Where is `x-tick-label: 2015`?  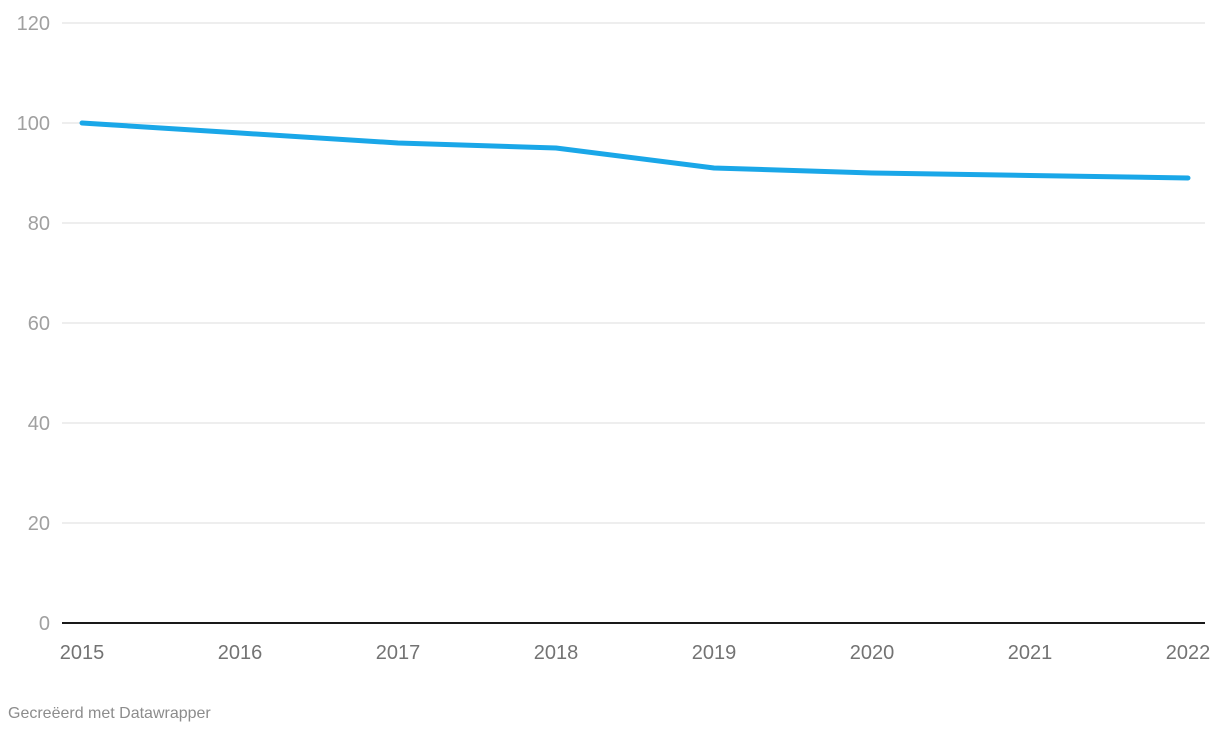
x-tick-label: 2015 is located at coordinates (82, 653).